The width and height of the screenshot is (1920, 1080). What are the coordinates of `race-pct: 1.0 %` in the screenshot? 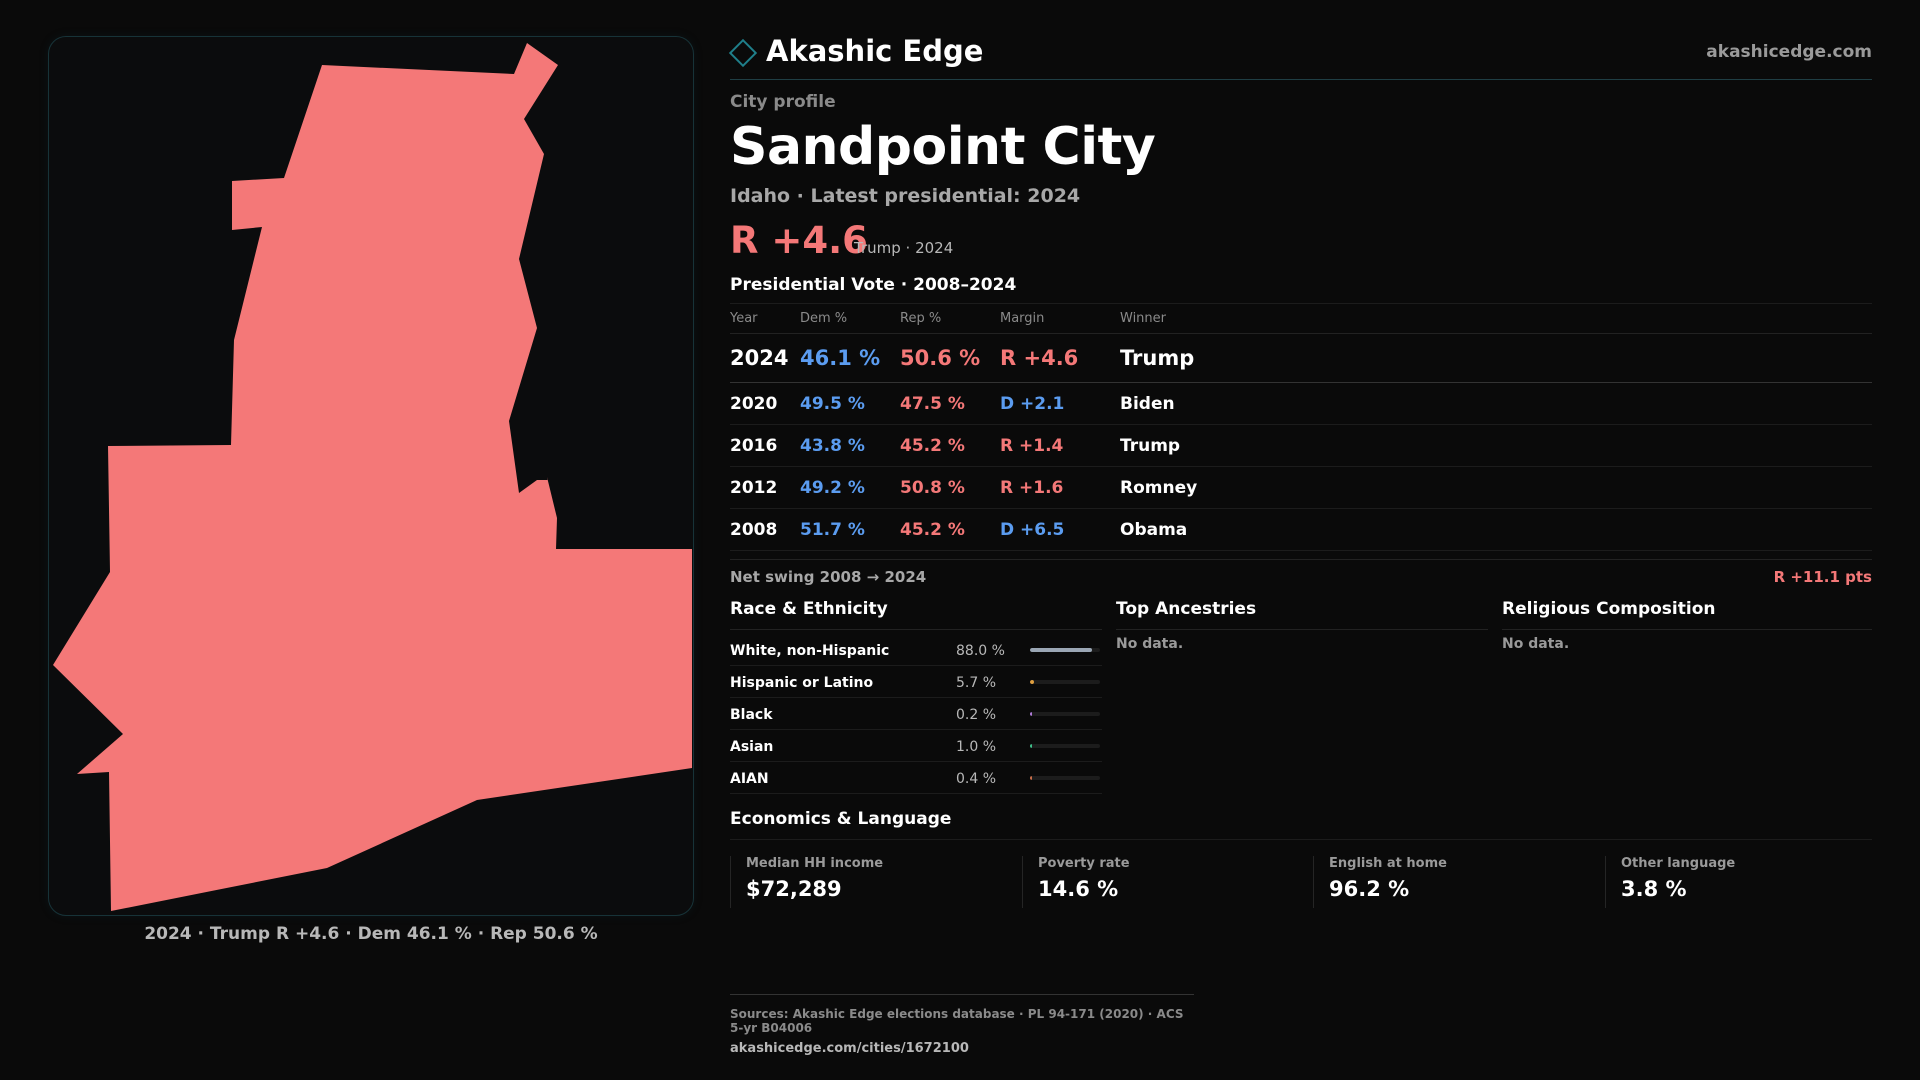 It's located at (976, 747).